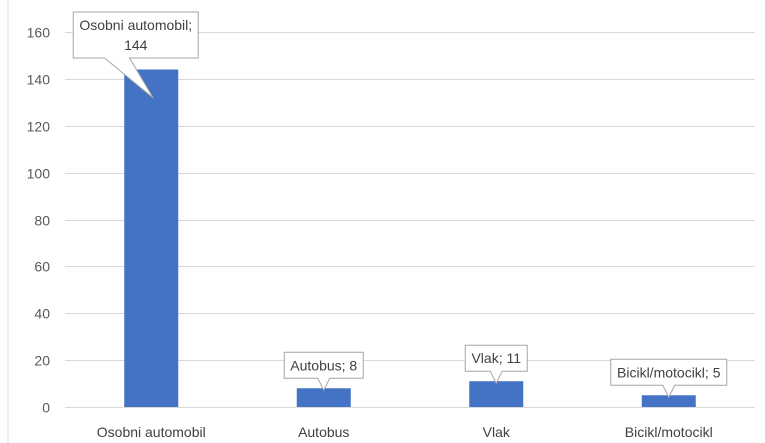  Describe the element at coordinates (42, 267) in the screenshot. I see `y-tick-label: 60` at that location.